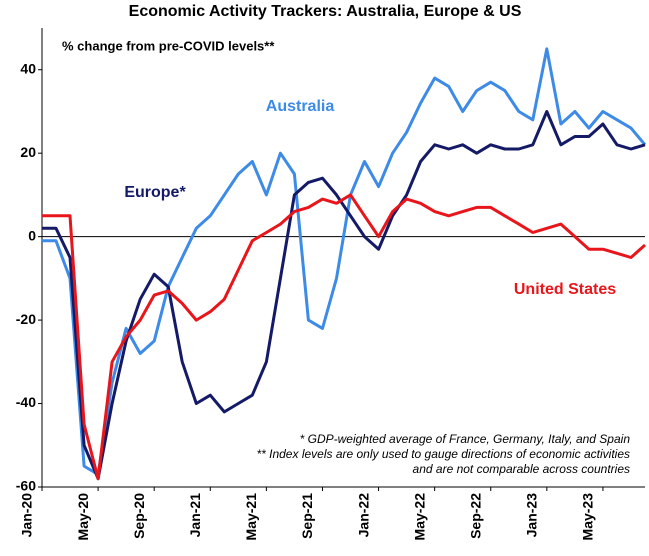  What do you see at coordinates (83, 517) in the screenshot?
I see `x-tick-label: May-20` at bounding box center [83, 517].